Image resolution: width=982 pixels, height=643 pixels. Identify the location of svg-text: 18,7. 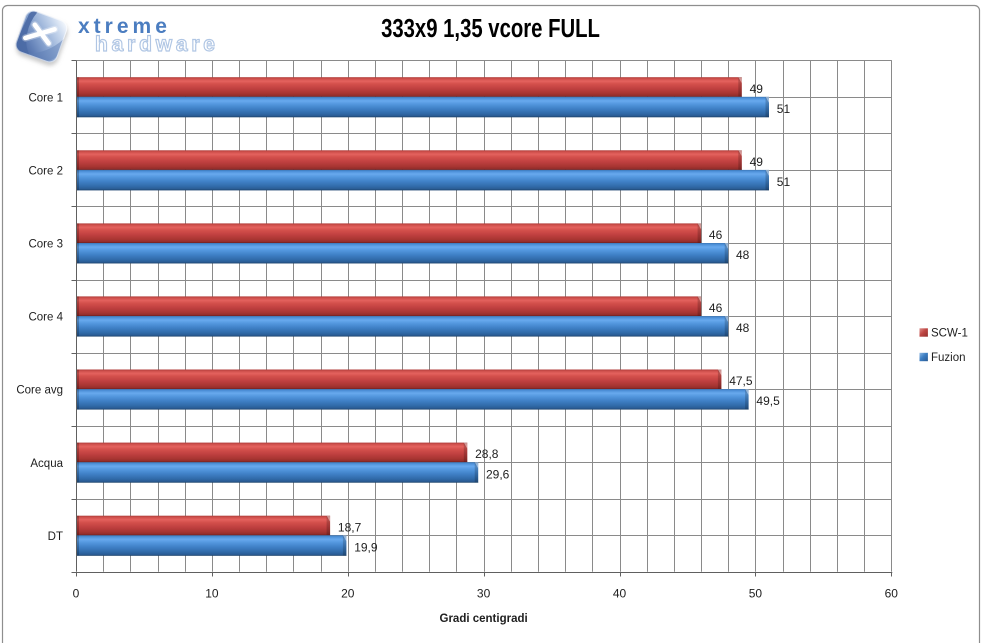
(350, 527).